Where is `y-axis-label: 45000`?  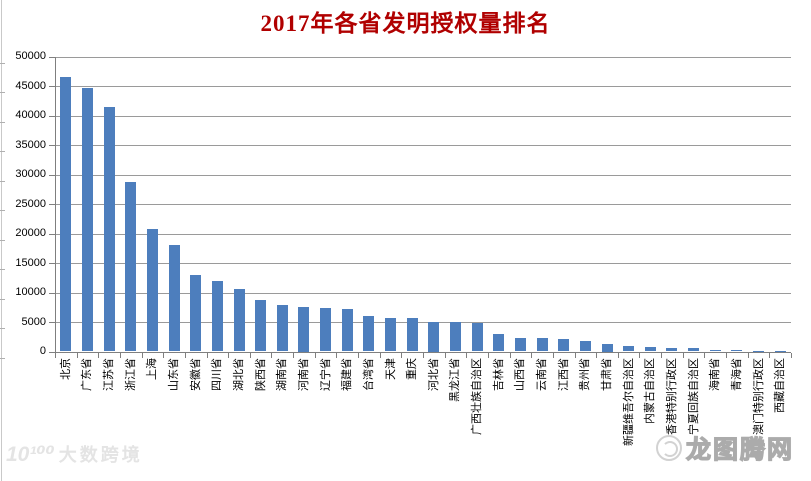
y-axis-label: 45000 is located at coordinates (30, 85).